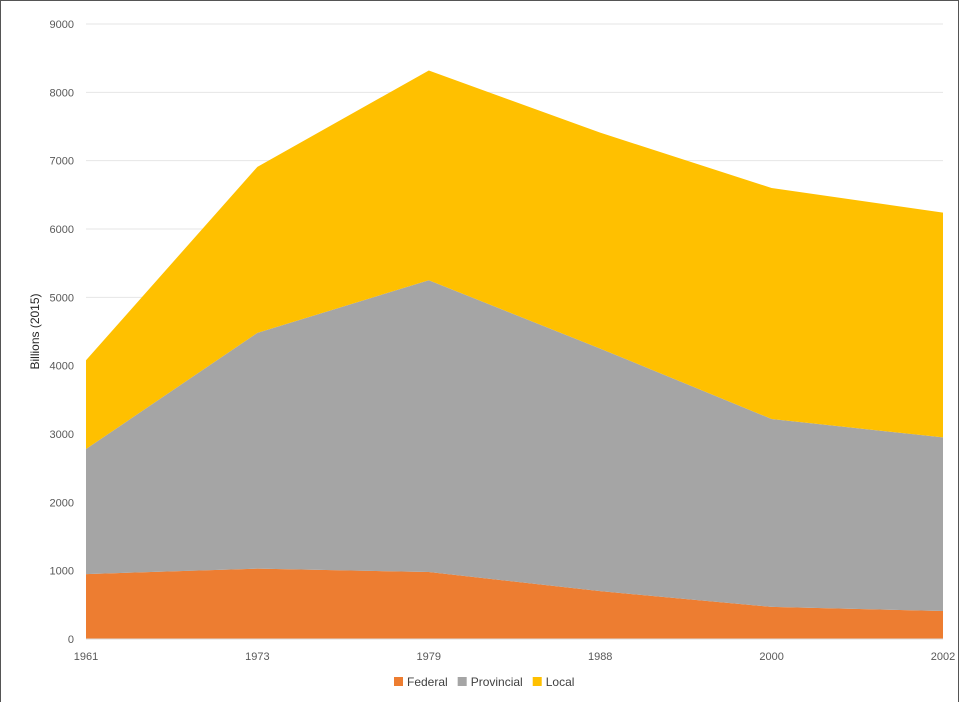 This screenshot has height=703, width=959. Describe the element at coordinates (497, 682) in the screenshot. I see `legend-label-provincial: Provincial` at that location.